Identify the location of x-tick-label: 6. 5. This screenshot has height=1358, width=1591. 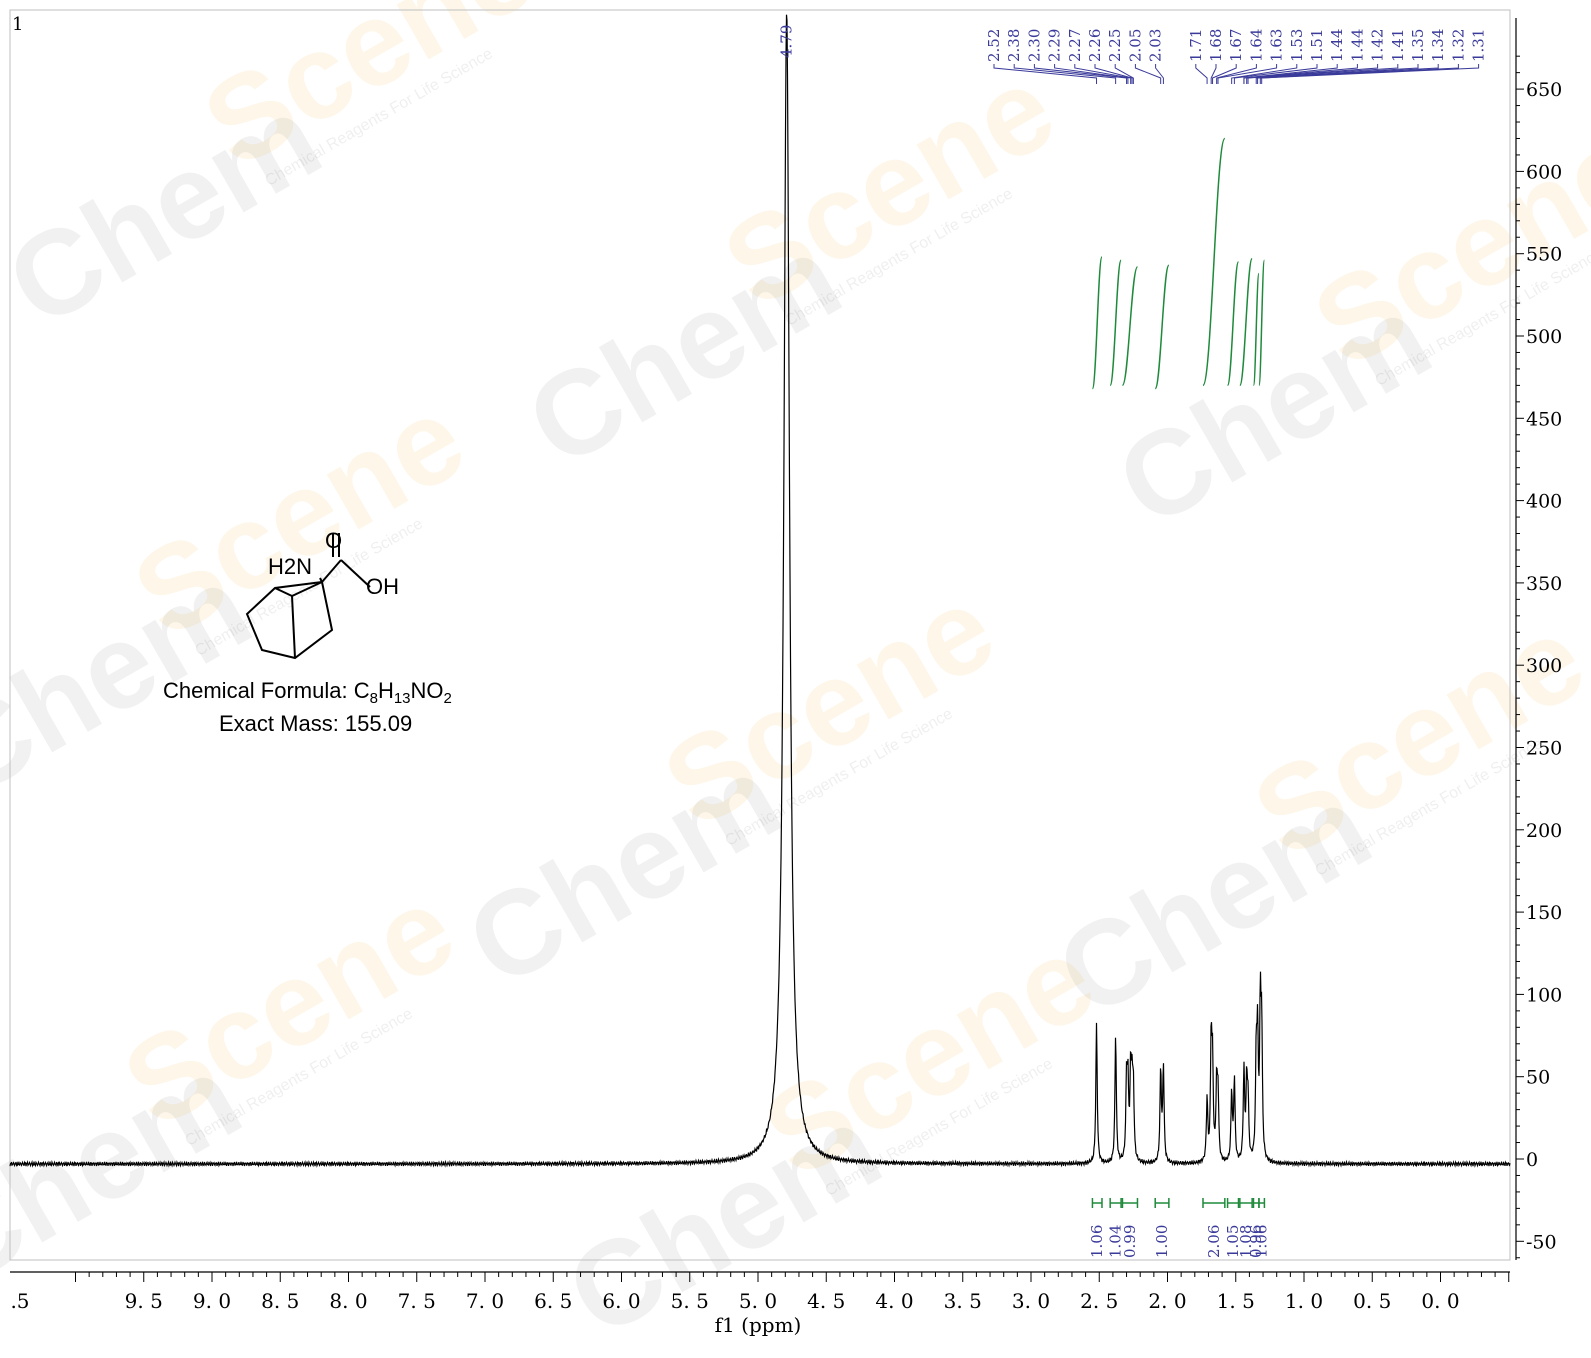
(553, 1301).